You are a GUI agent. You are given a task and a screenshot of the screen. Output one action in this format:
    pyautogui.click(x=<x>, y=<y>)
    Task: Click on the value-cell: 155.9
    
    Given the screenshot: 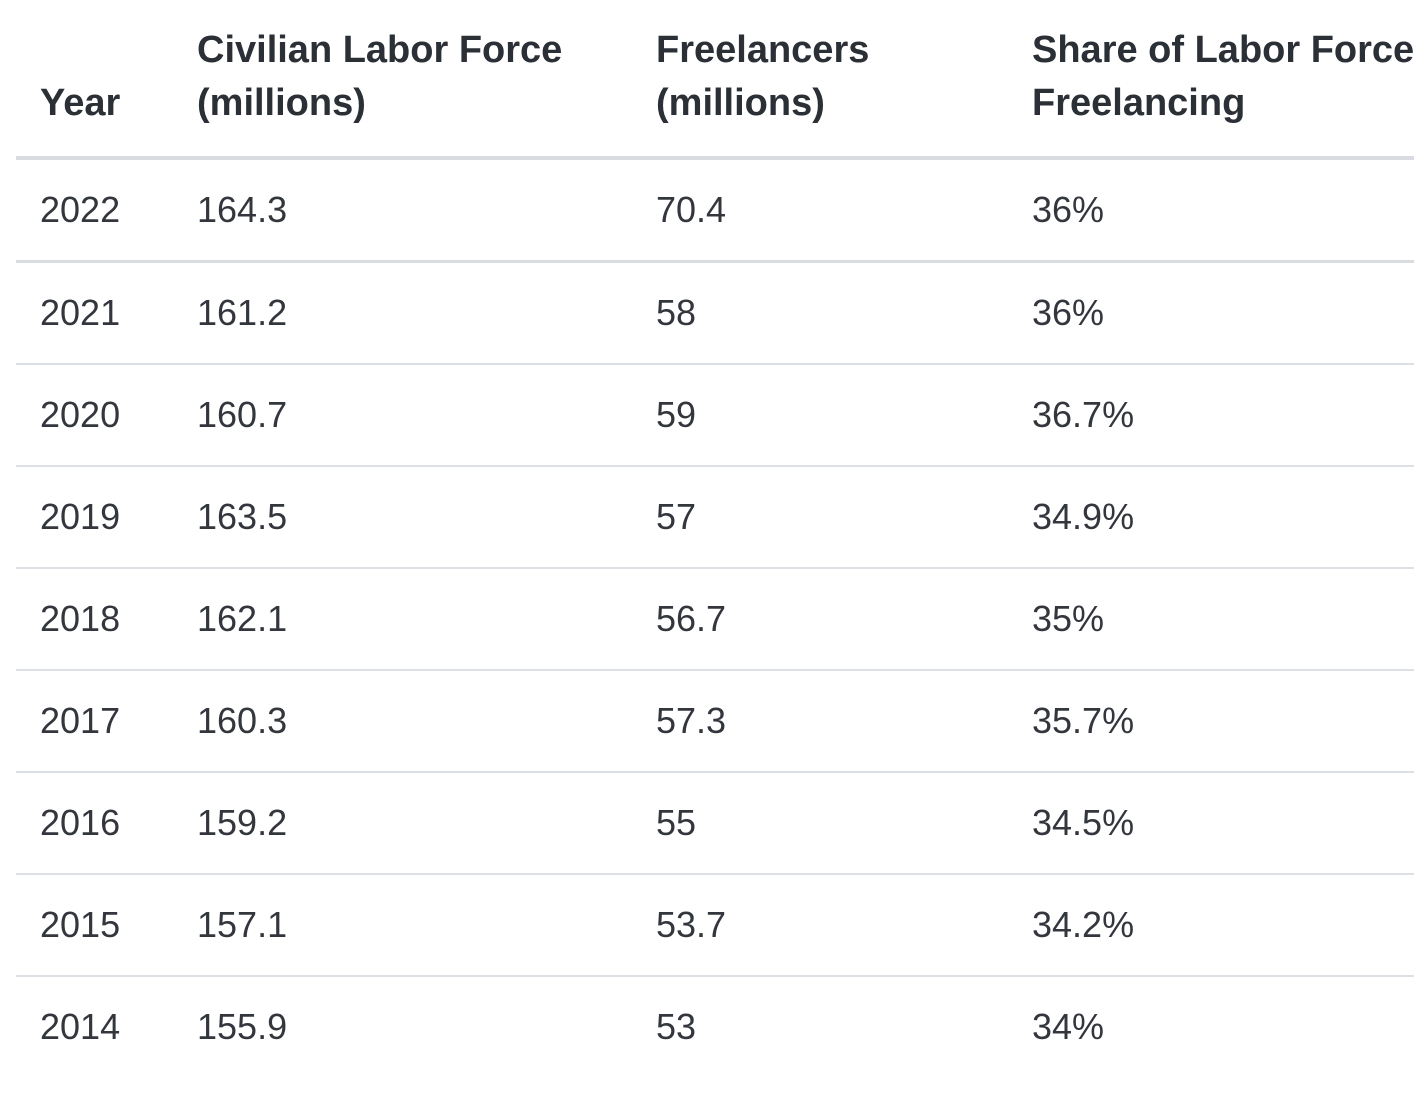 What is the action you would take?
    pyautogui.click(x=242, y=1026)
    